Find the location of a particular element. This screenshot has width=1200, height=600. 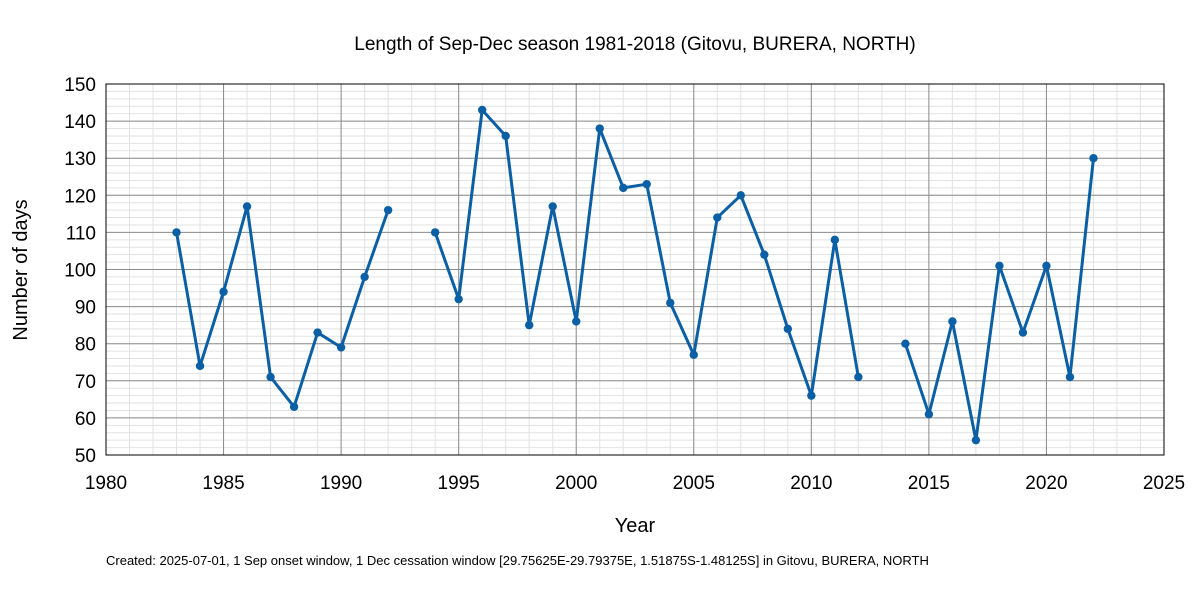

y-tick-label: 50 is located at coordinates (85, 456).